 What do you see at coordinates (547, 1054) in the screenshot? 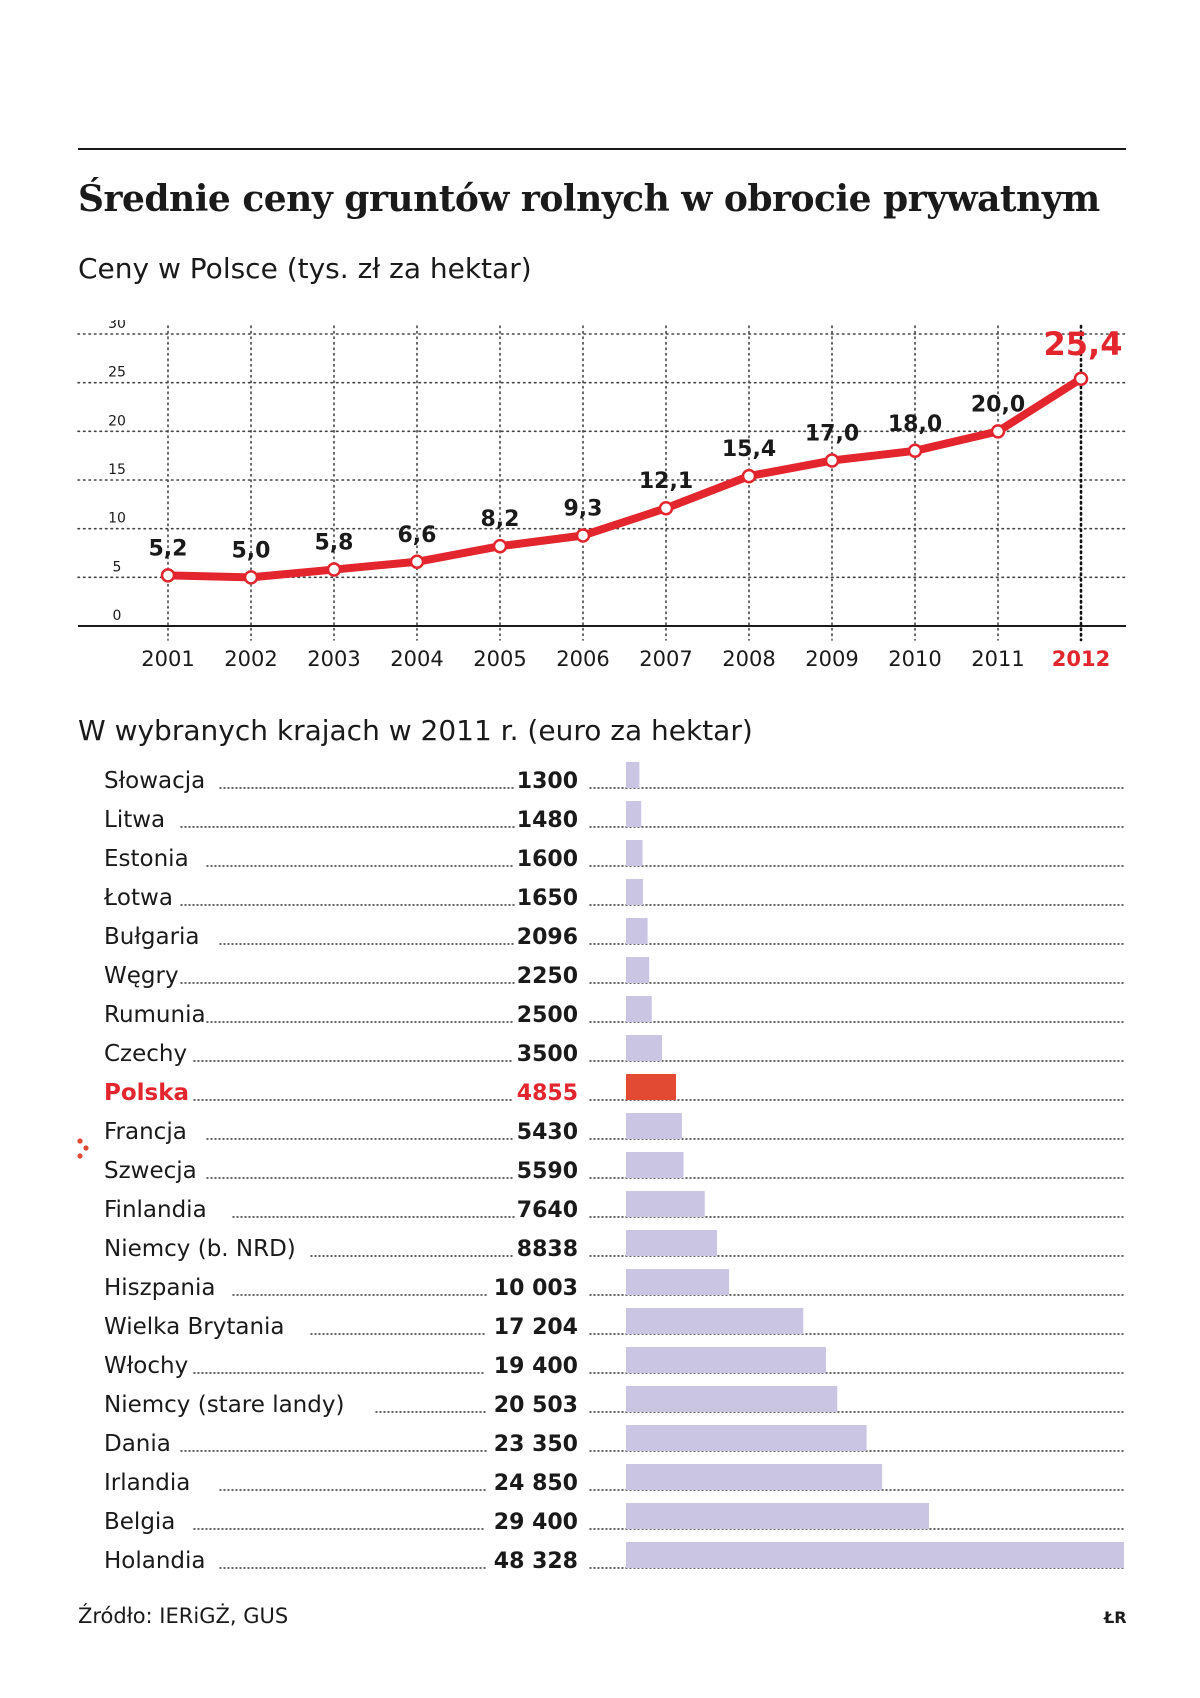
I see `value-label: 3500` at bounding box center [547, 1054].